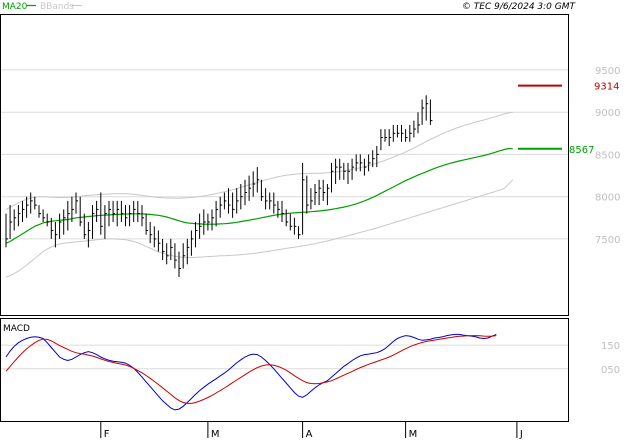 This screenshot has height=440, width=627. I want to click on x-tick-label-F: F, so click(107, 434).